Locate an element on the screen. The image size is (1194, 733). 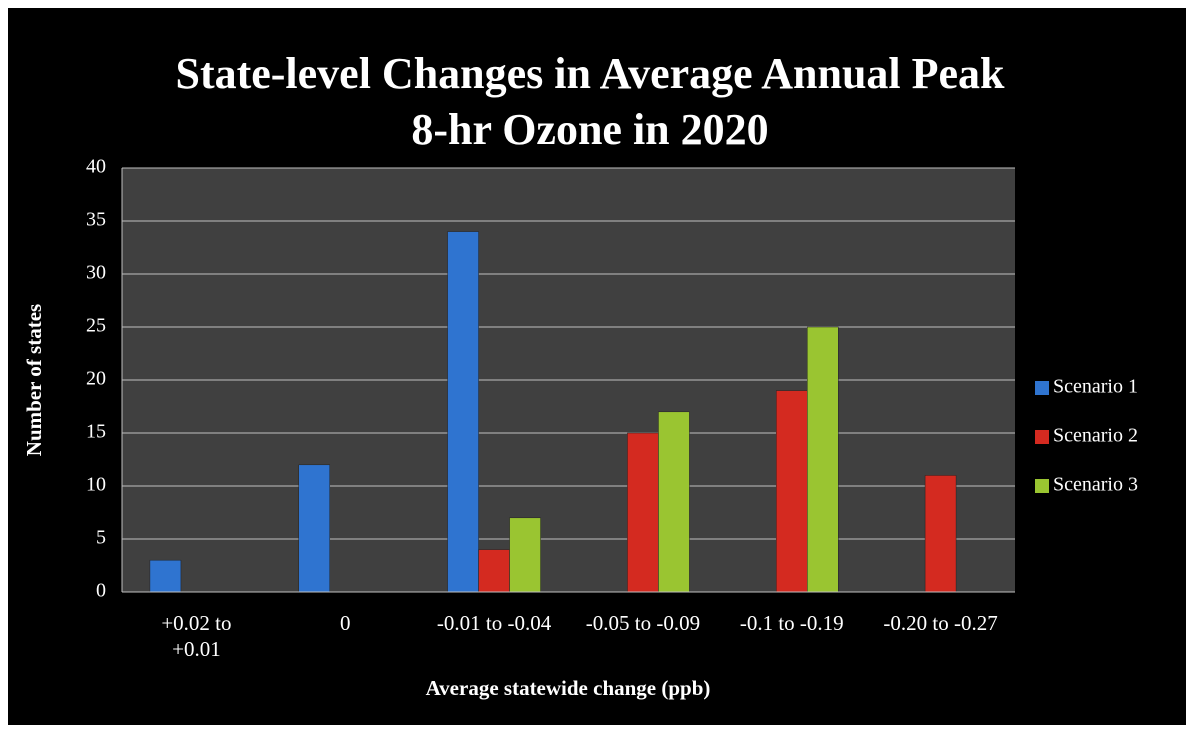
y-tick-label: 20 is located at coordinates (96, 379).